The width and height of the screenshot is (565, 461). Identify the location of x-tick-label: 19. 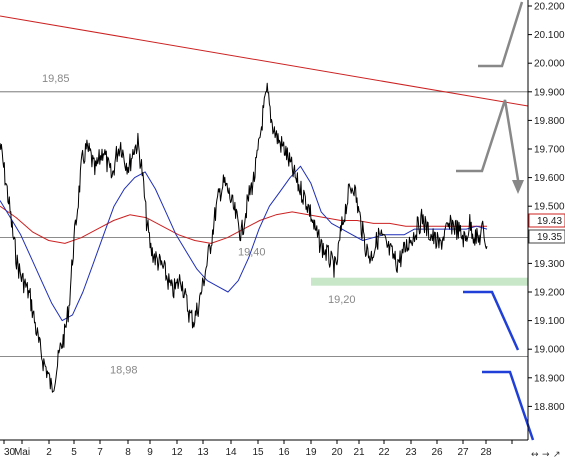
(311, 452).